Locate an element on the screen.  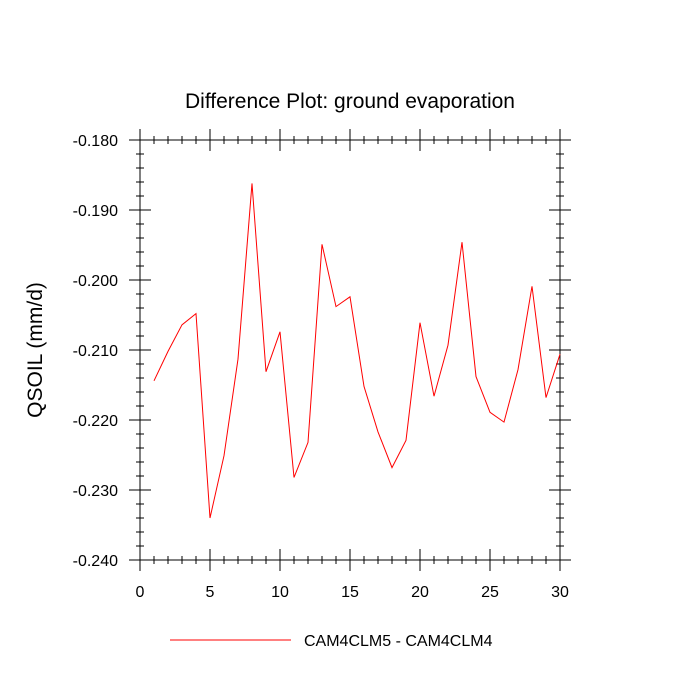
x-tick-label: 20 is located at coordinates (420, 592).